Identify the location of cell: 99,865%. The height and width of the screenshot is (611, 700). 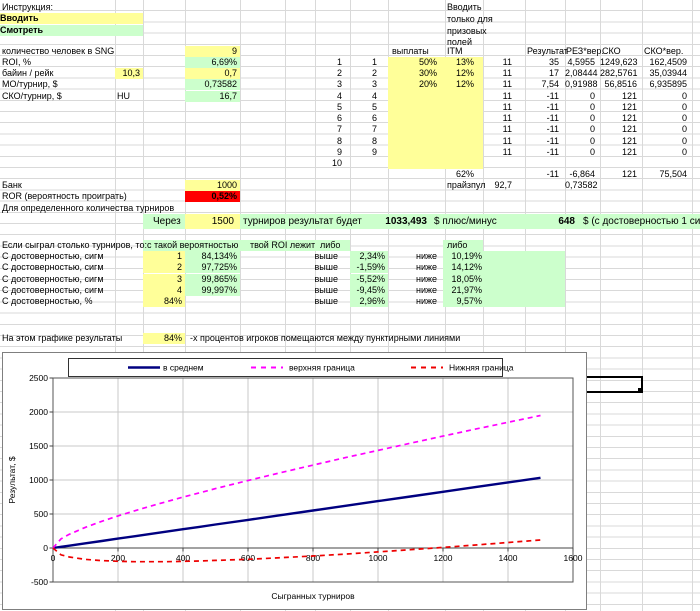
(212, 279).